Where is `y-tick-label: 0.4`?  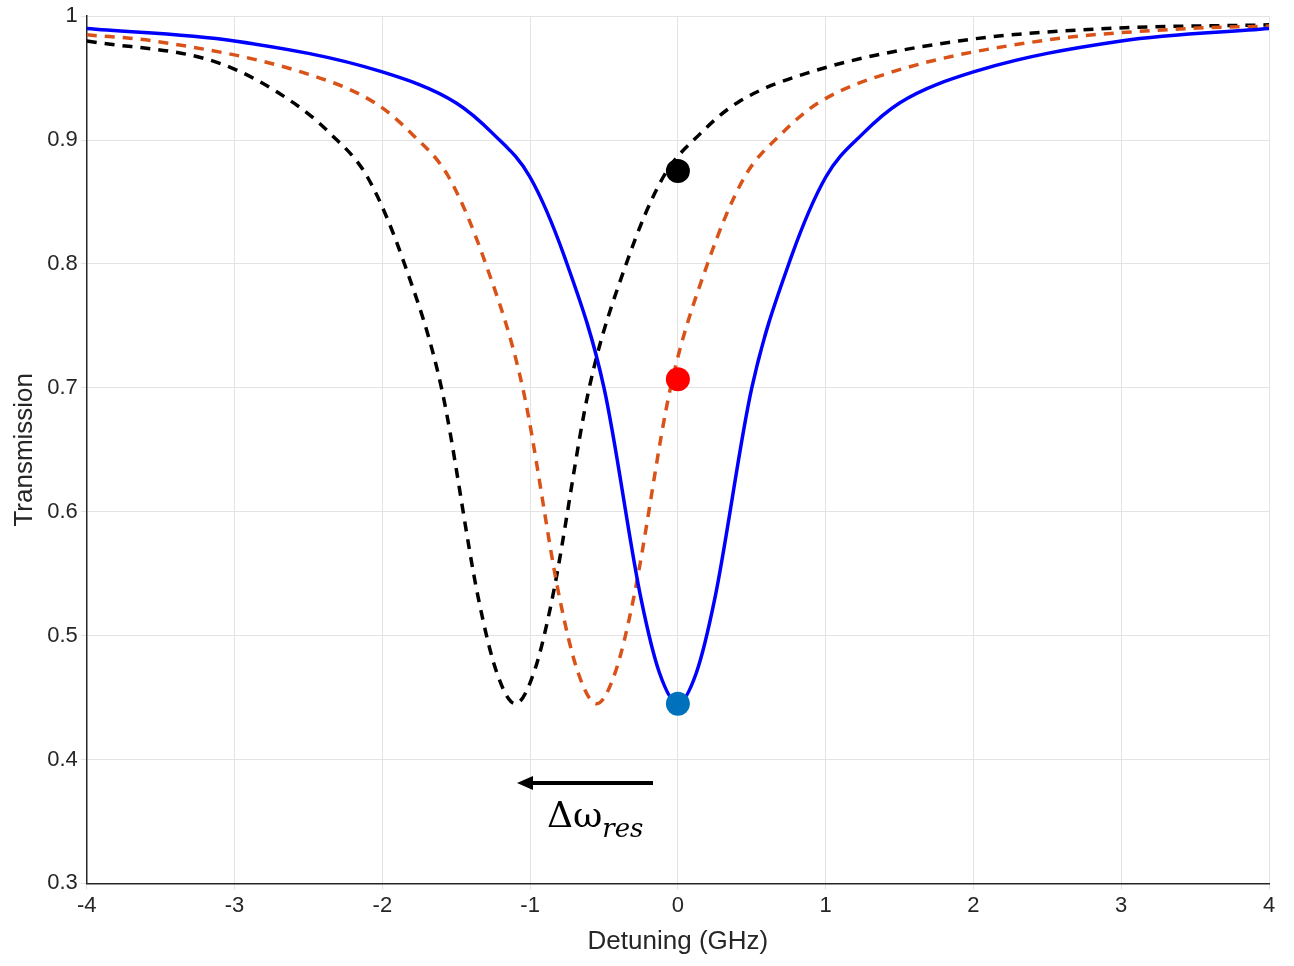
y-tick-label: 0.4 is located at coordinates (62, 758).